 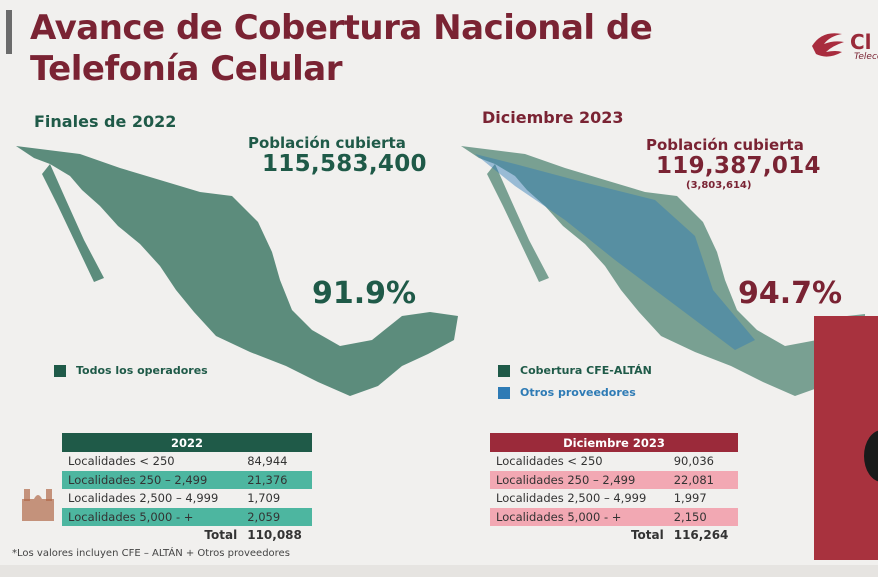 I want to click on table-total-value: 110,088, so click(x=274, y=535).